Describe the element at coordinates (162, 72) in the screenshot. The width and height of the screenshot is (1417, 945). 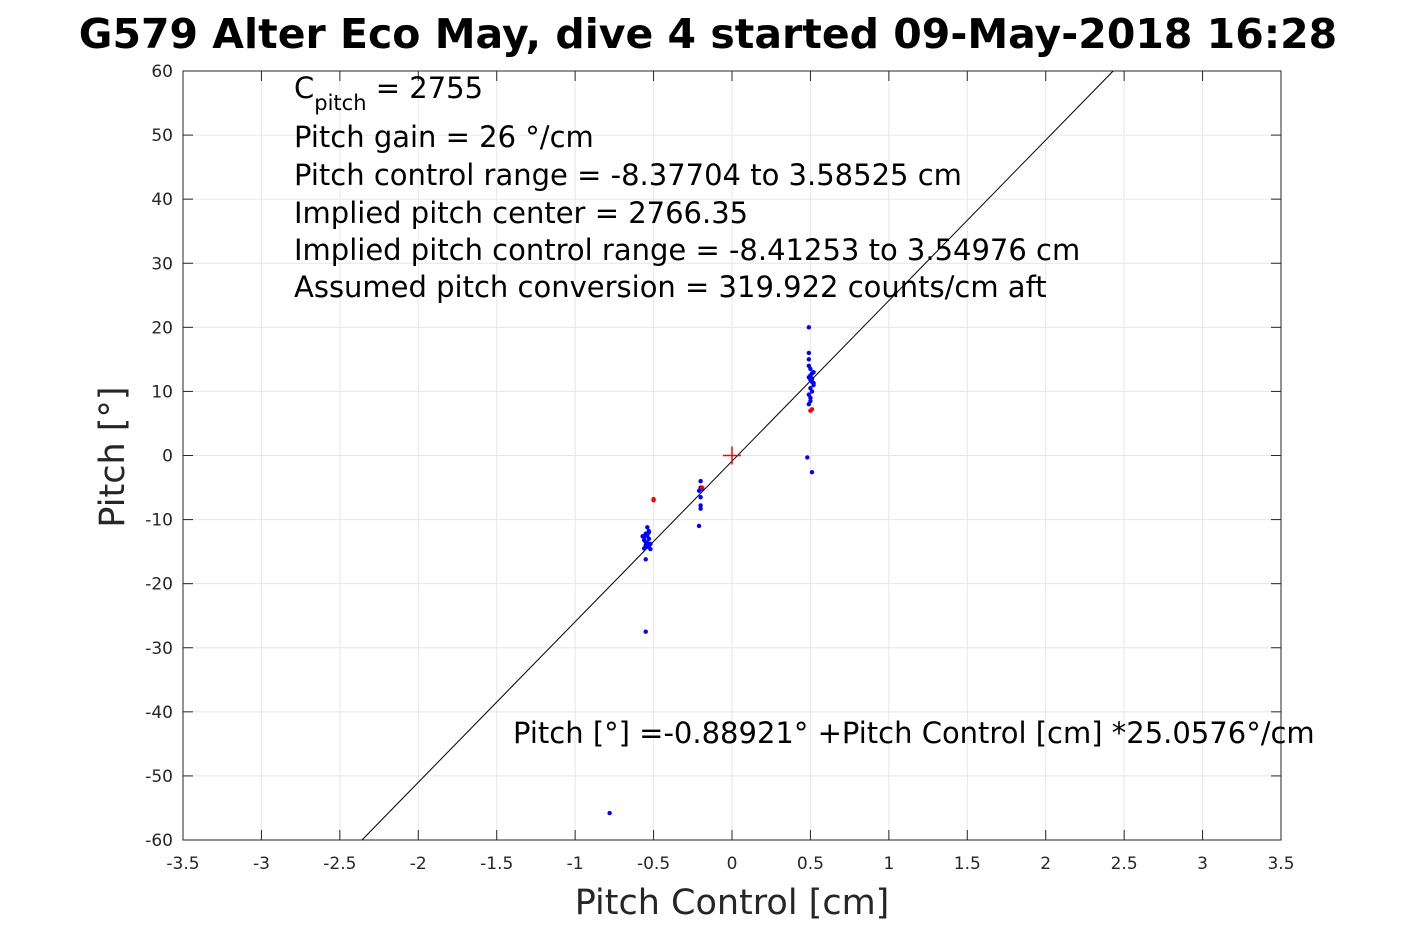
I see `y-tick-label: 60` at that location.